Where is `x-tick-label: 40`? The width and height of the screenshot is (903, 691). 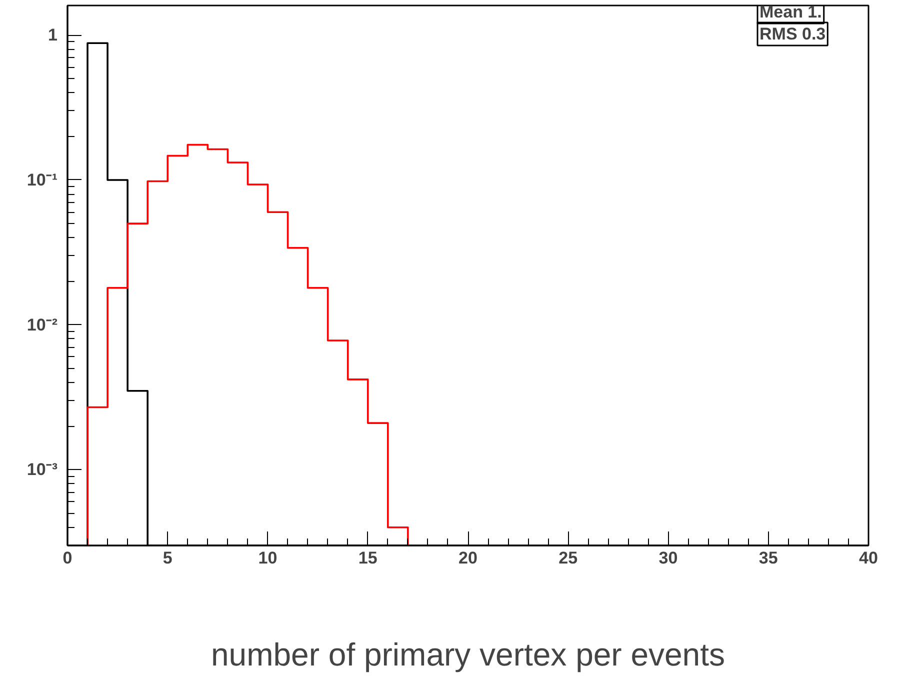
x-tick-label: 40 is located at coordinates (868, 558).